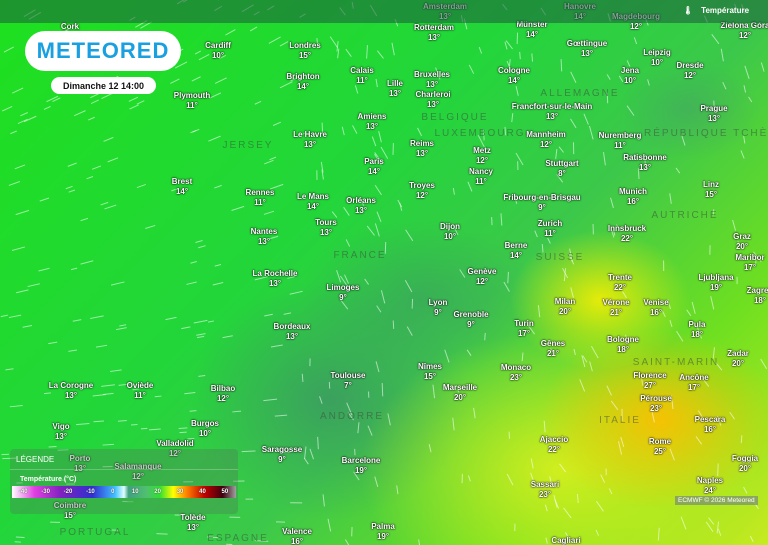  What do you see at coordinates (422, 191) in the screenshot?
I see `city-marker: Troyes 12°` at bounding box center [422, 191].